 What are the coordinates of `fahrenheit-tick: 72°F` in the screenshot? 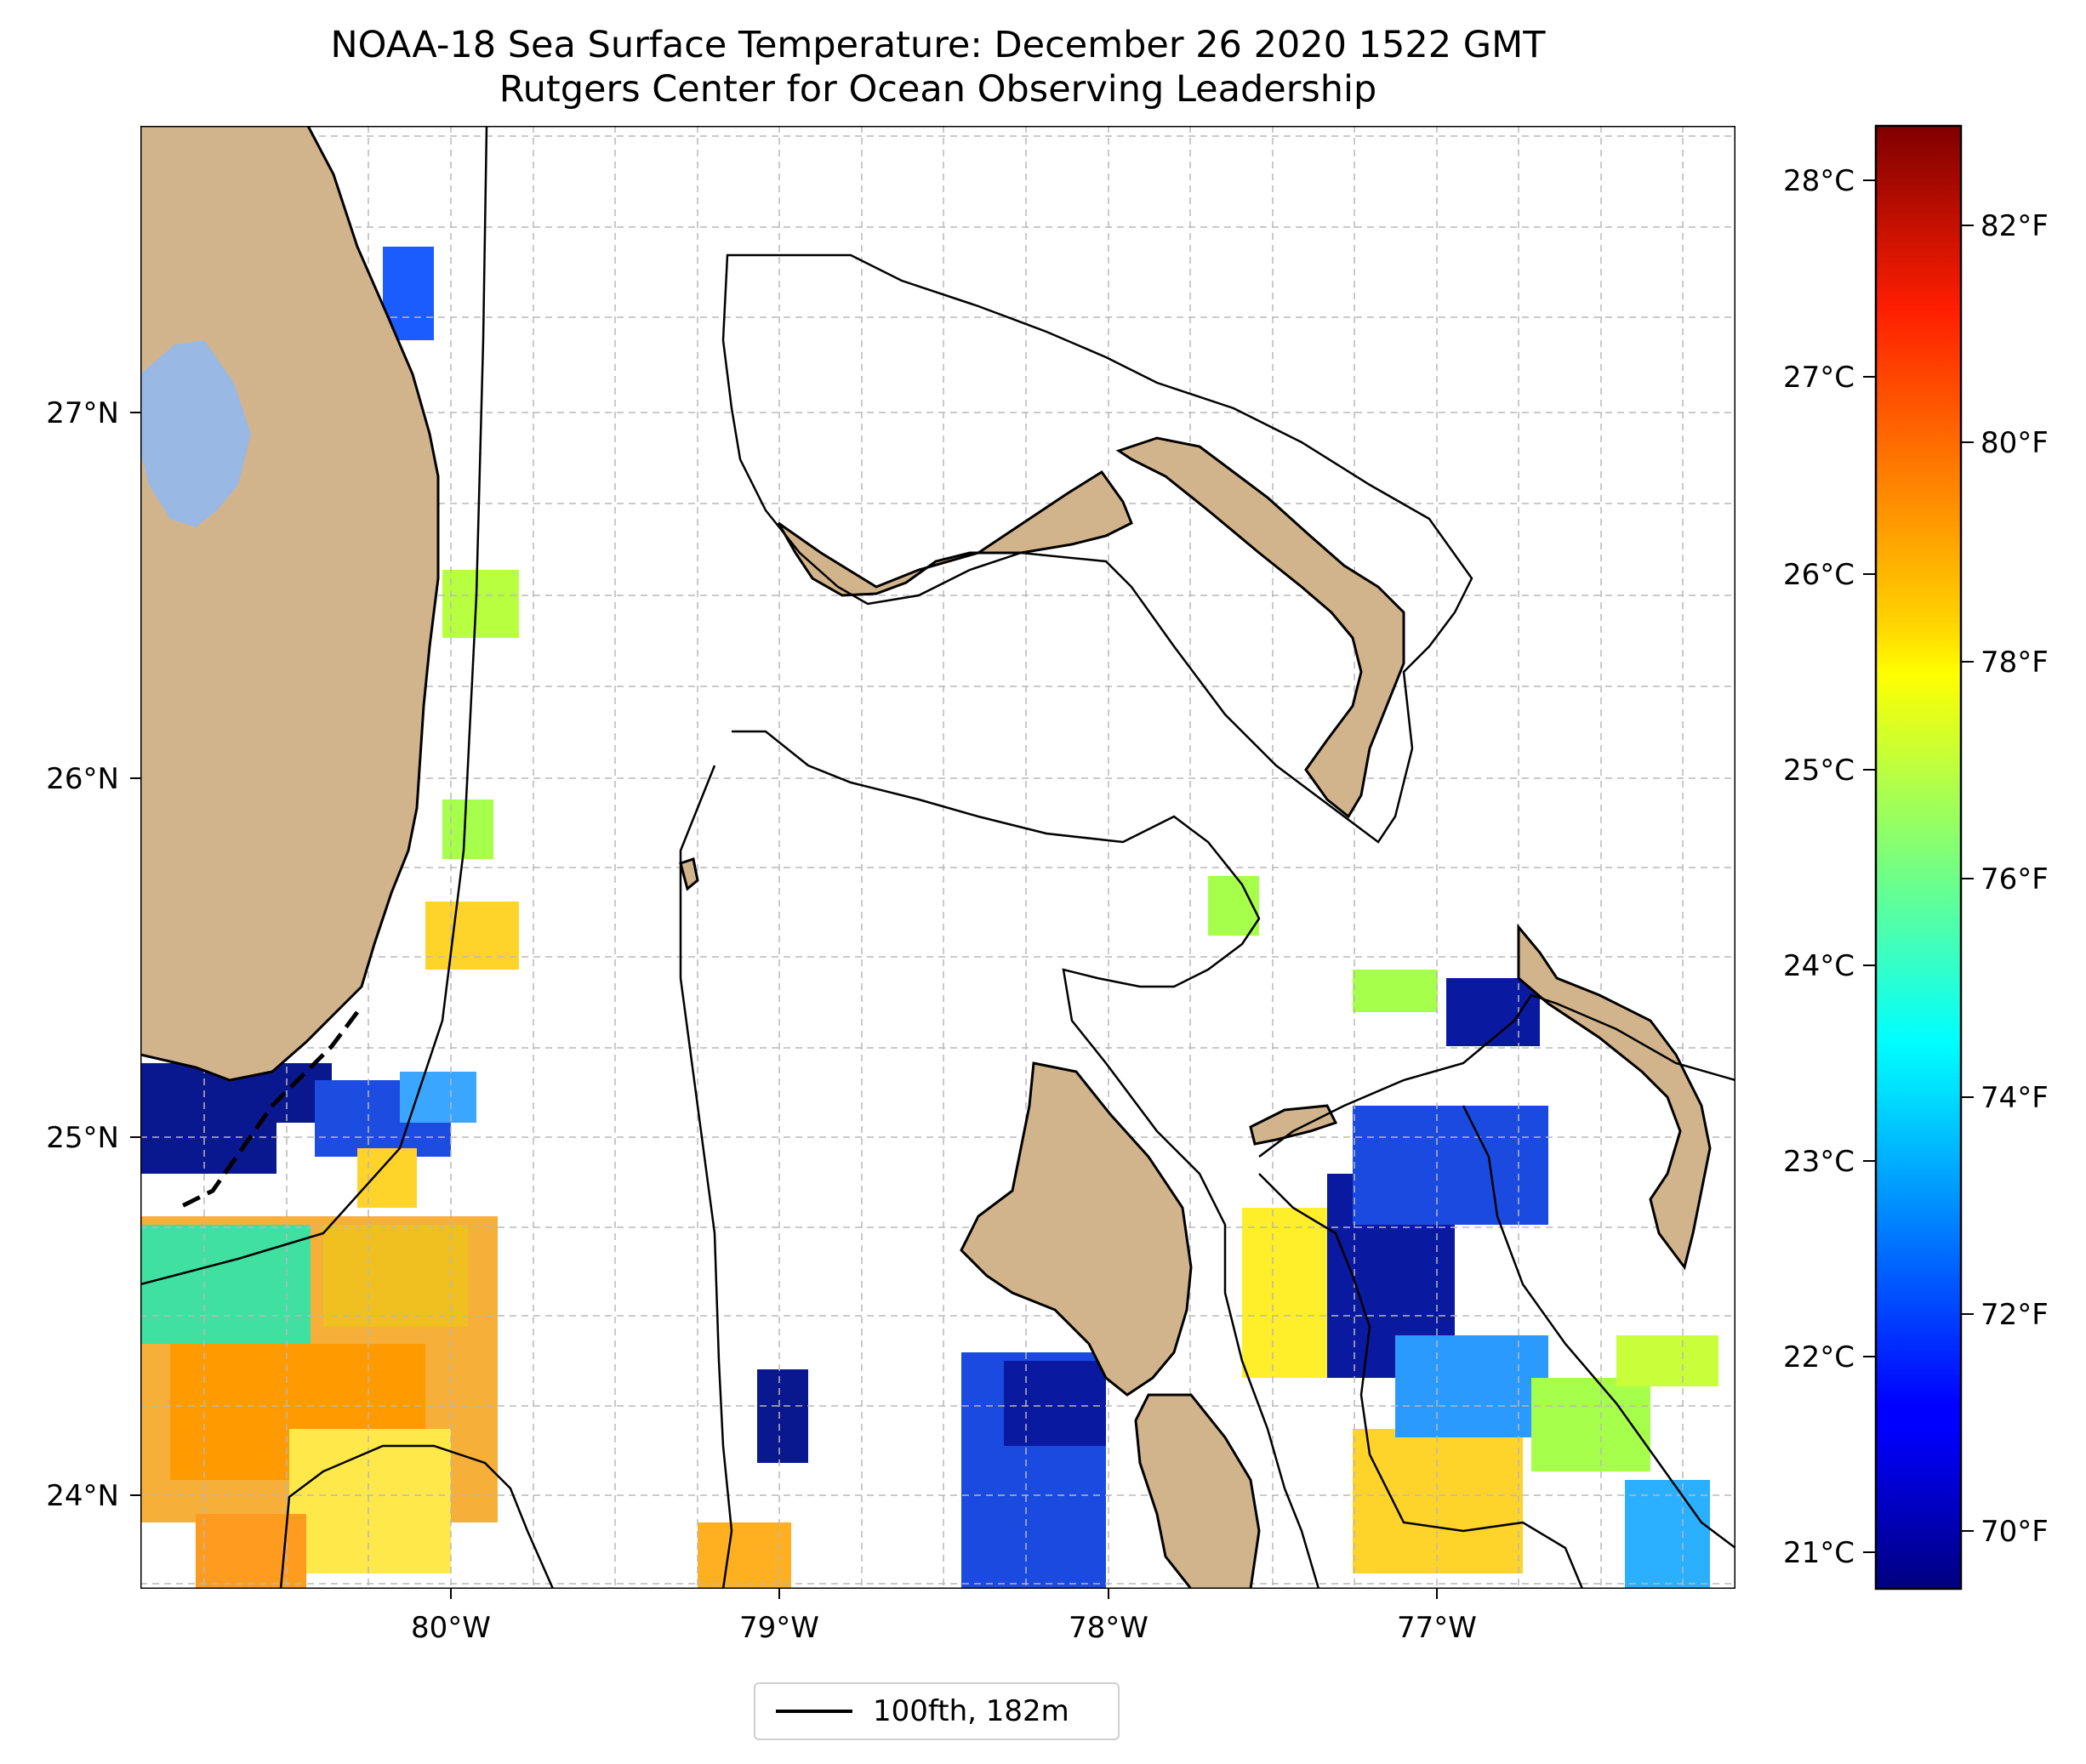 It's located at (2015, 1315).